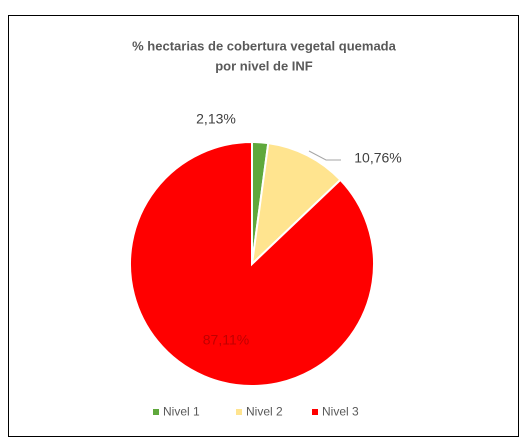  I want to click on pie-slice, so click(296, 204).